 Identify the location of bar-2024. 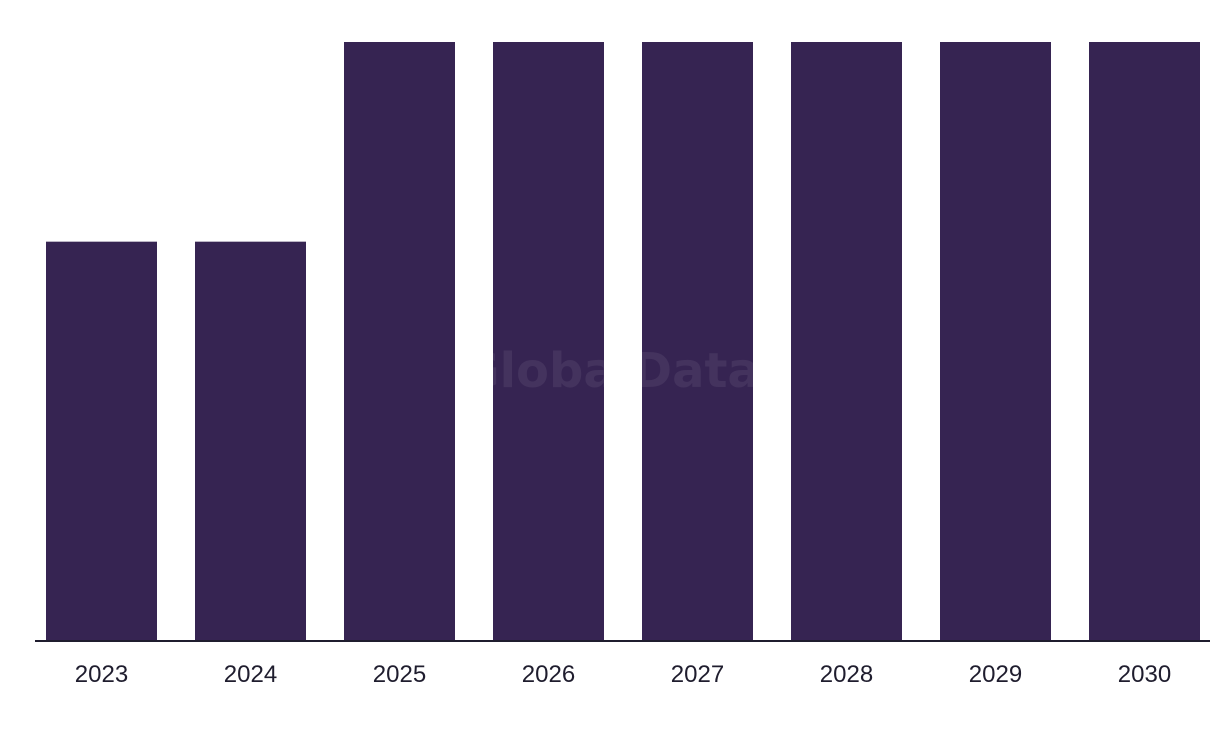
(250, 441).